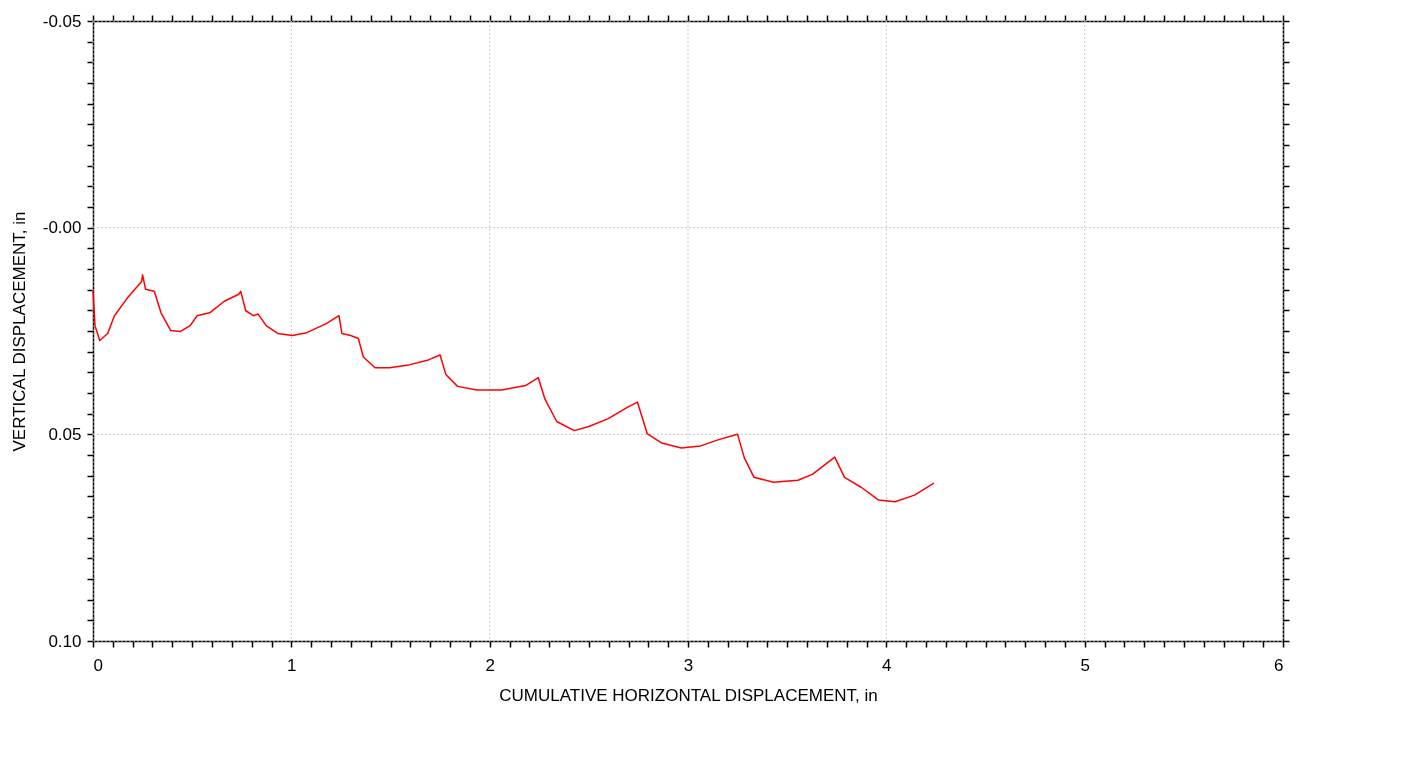 This screenshot has height=766, width=1402. I want to click on y-axis-title: VERTICAL DISPLACEMENT, in, so click(19, 331).